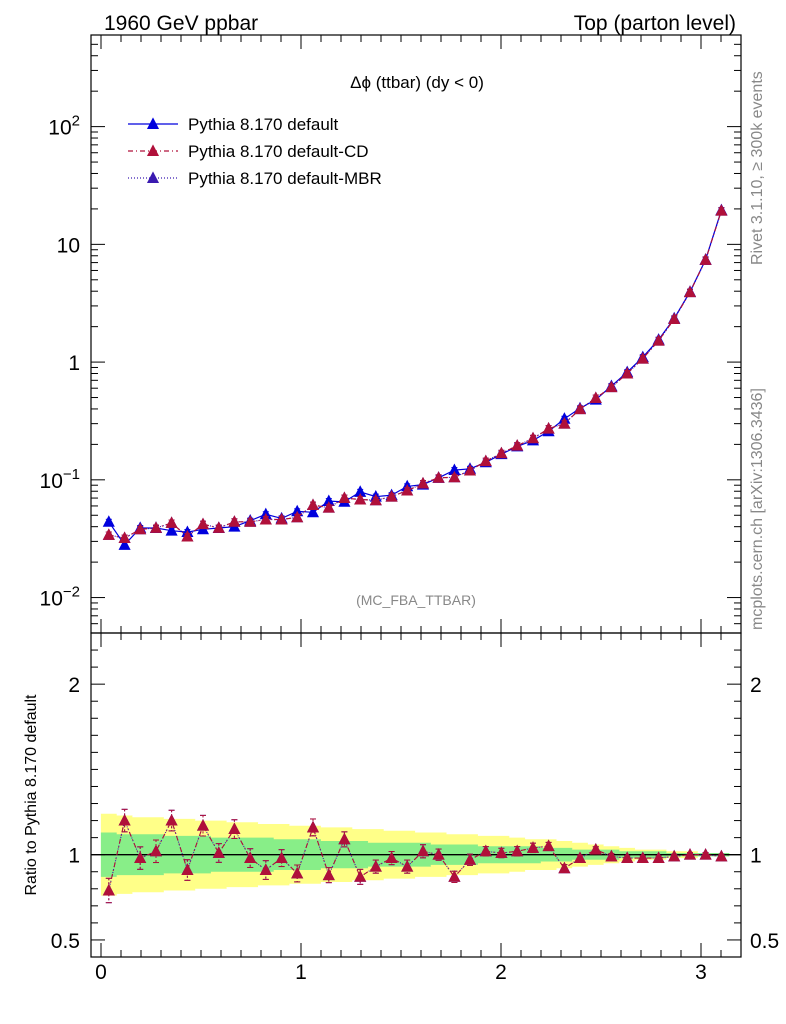 Image resolution: width=786 pixels, height=1024 pixels. I want to click on ratio-y-tick-label: 1, so click(74, 856).